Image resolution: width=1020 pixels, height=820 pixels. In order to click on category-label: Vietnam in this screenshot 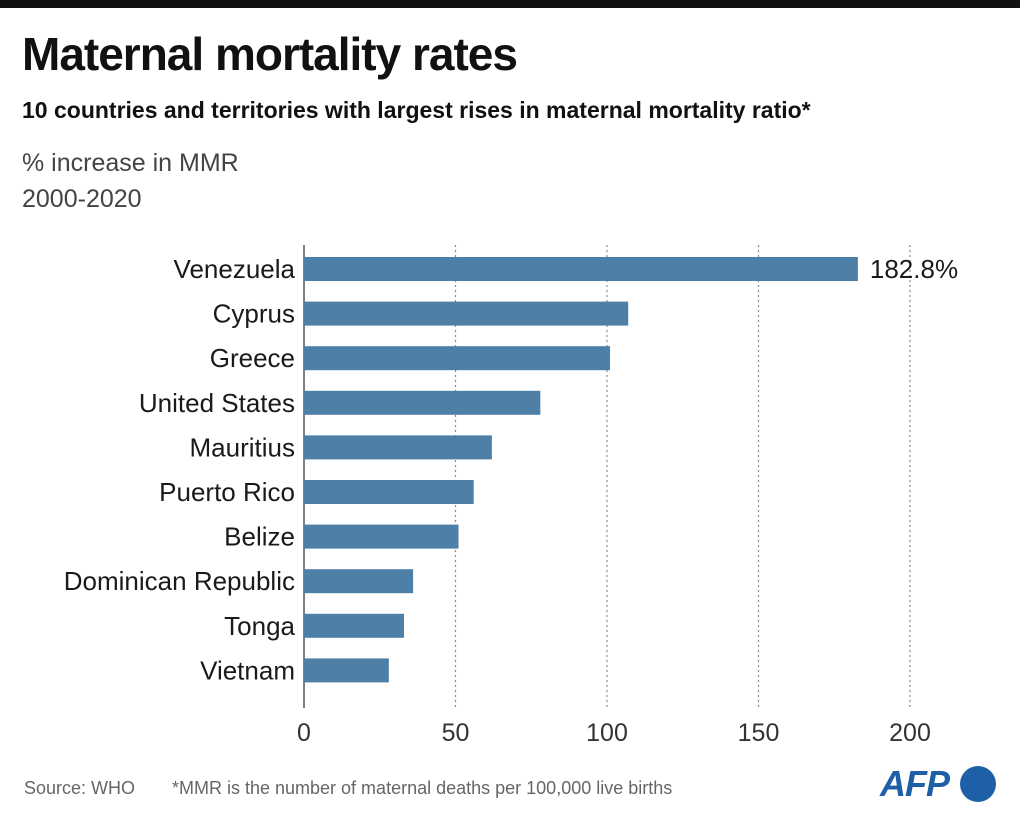, I will do `click(247, 670)`.